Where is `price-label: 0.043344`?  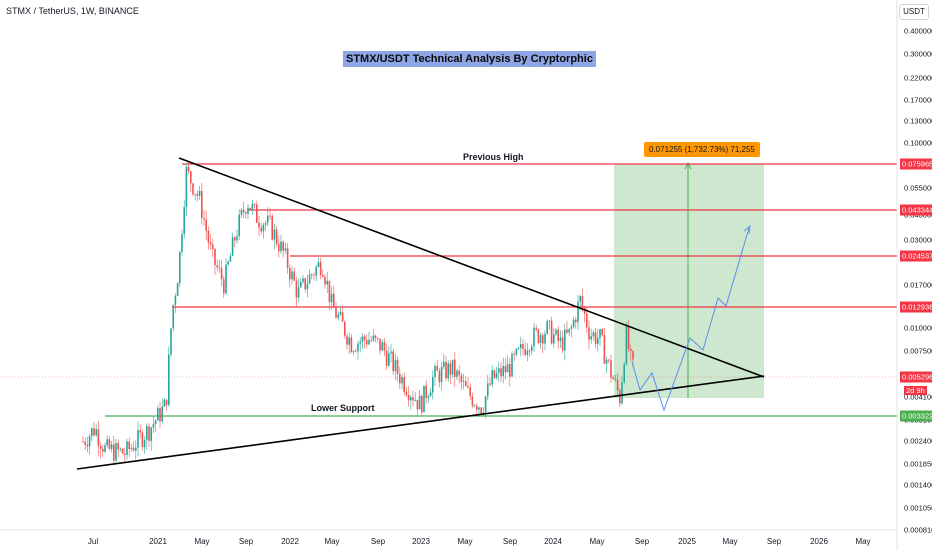 price-label: 0.043344 is located at coordinates (916, 210).